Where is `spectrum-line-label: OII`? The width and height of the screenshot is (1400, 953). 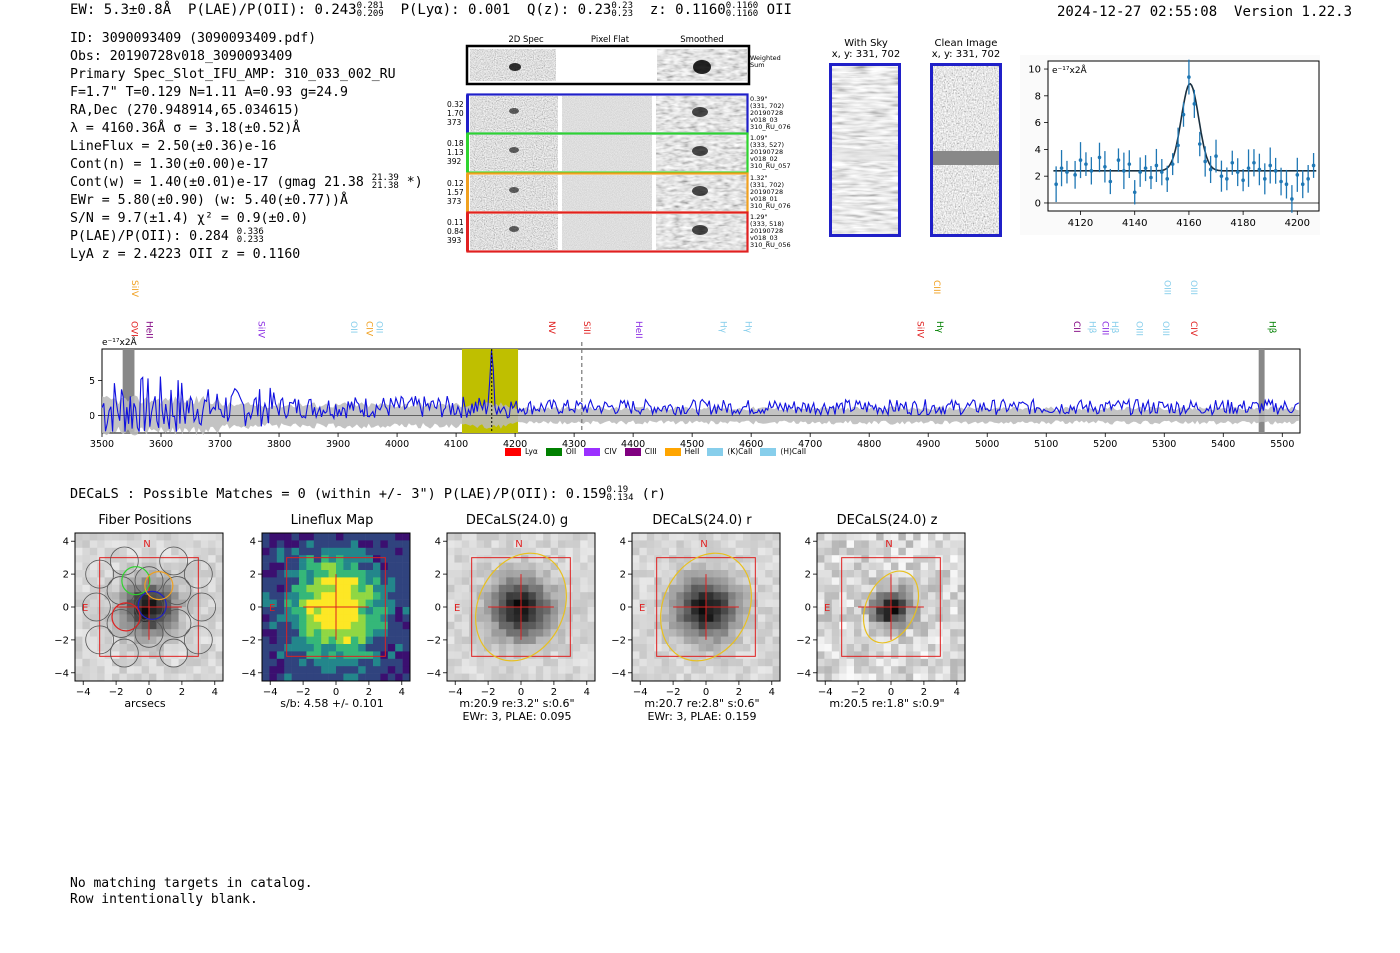 spectrum-line-label: OII is located at coordinates (378, 327).